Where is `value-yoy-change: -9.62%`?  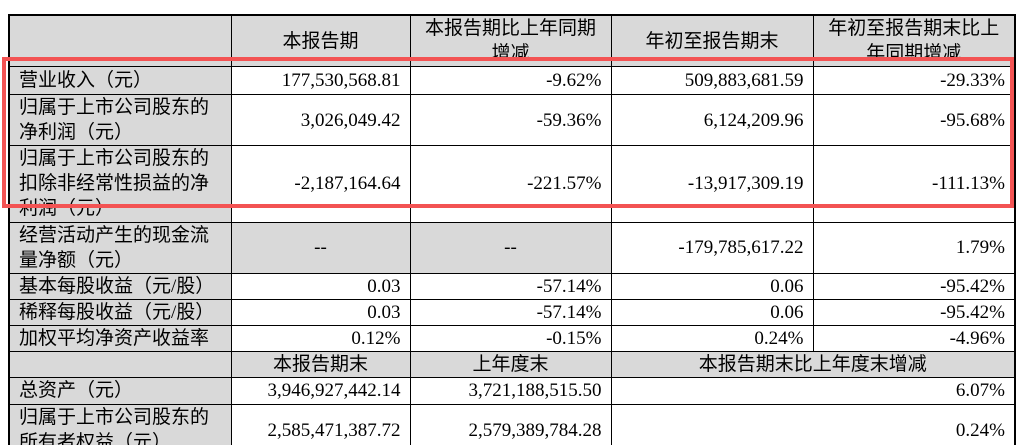
value-yoy-change: -9.62% is located at coordinates (510, 81).